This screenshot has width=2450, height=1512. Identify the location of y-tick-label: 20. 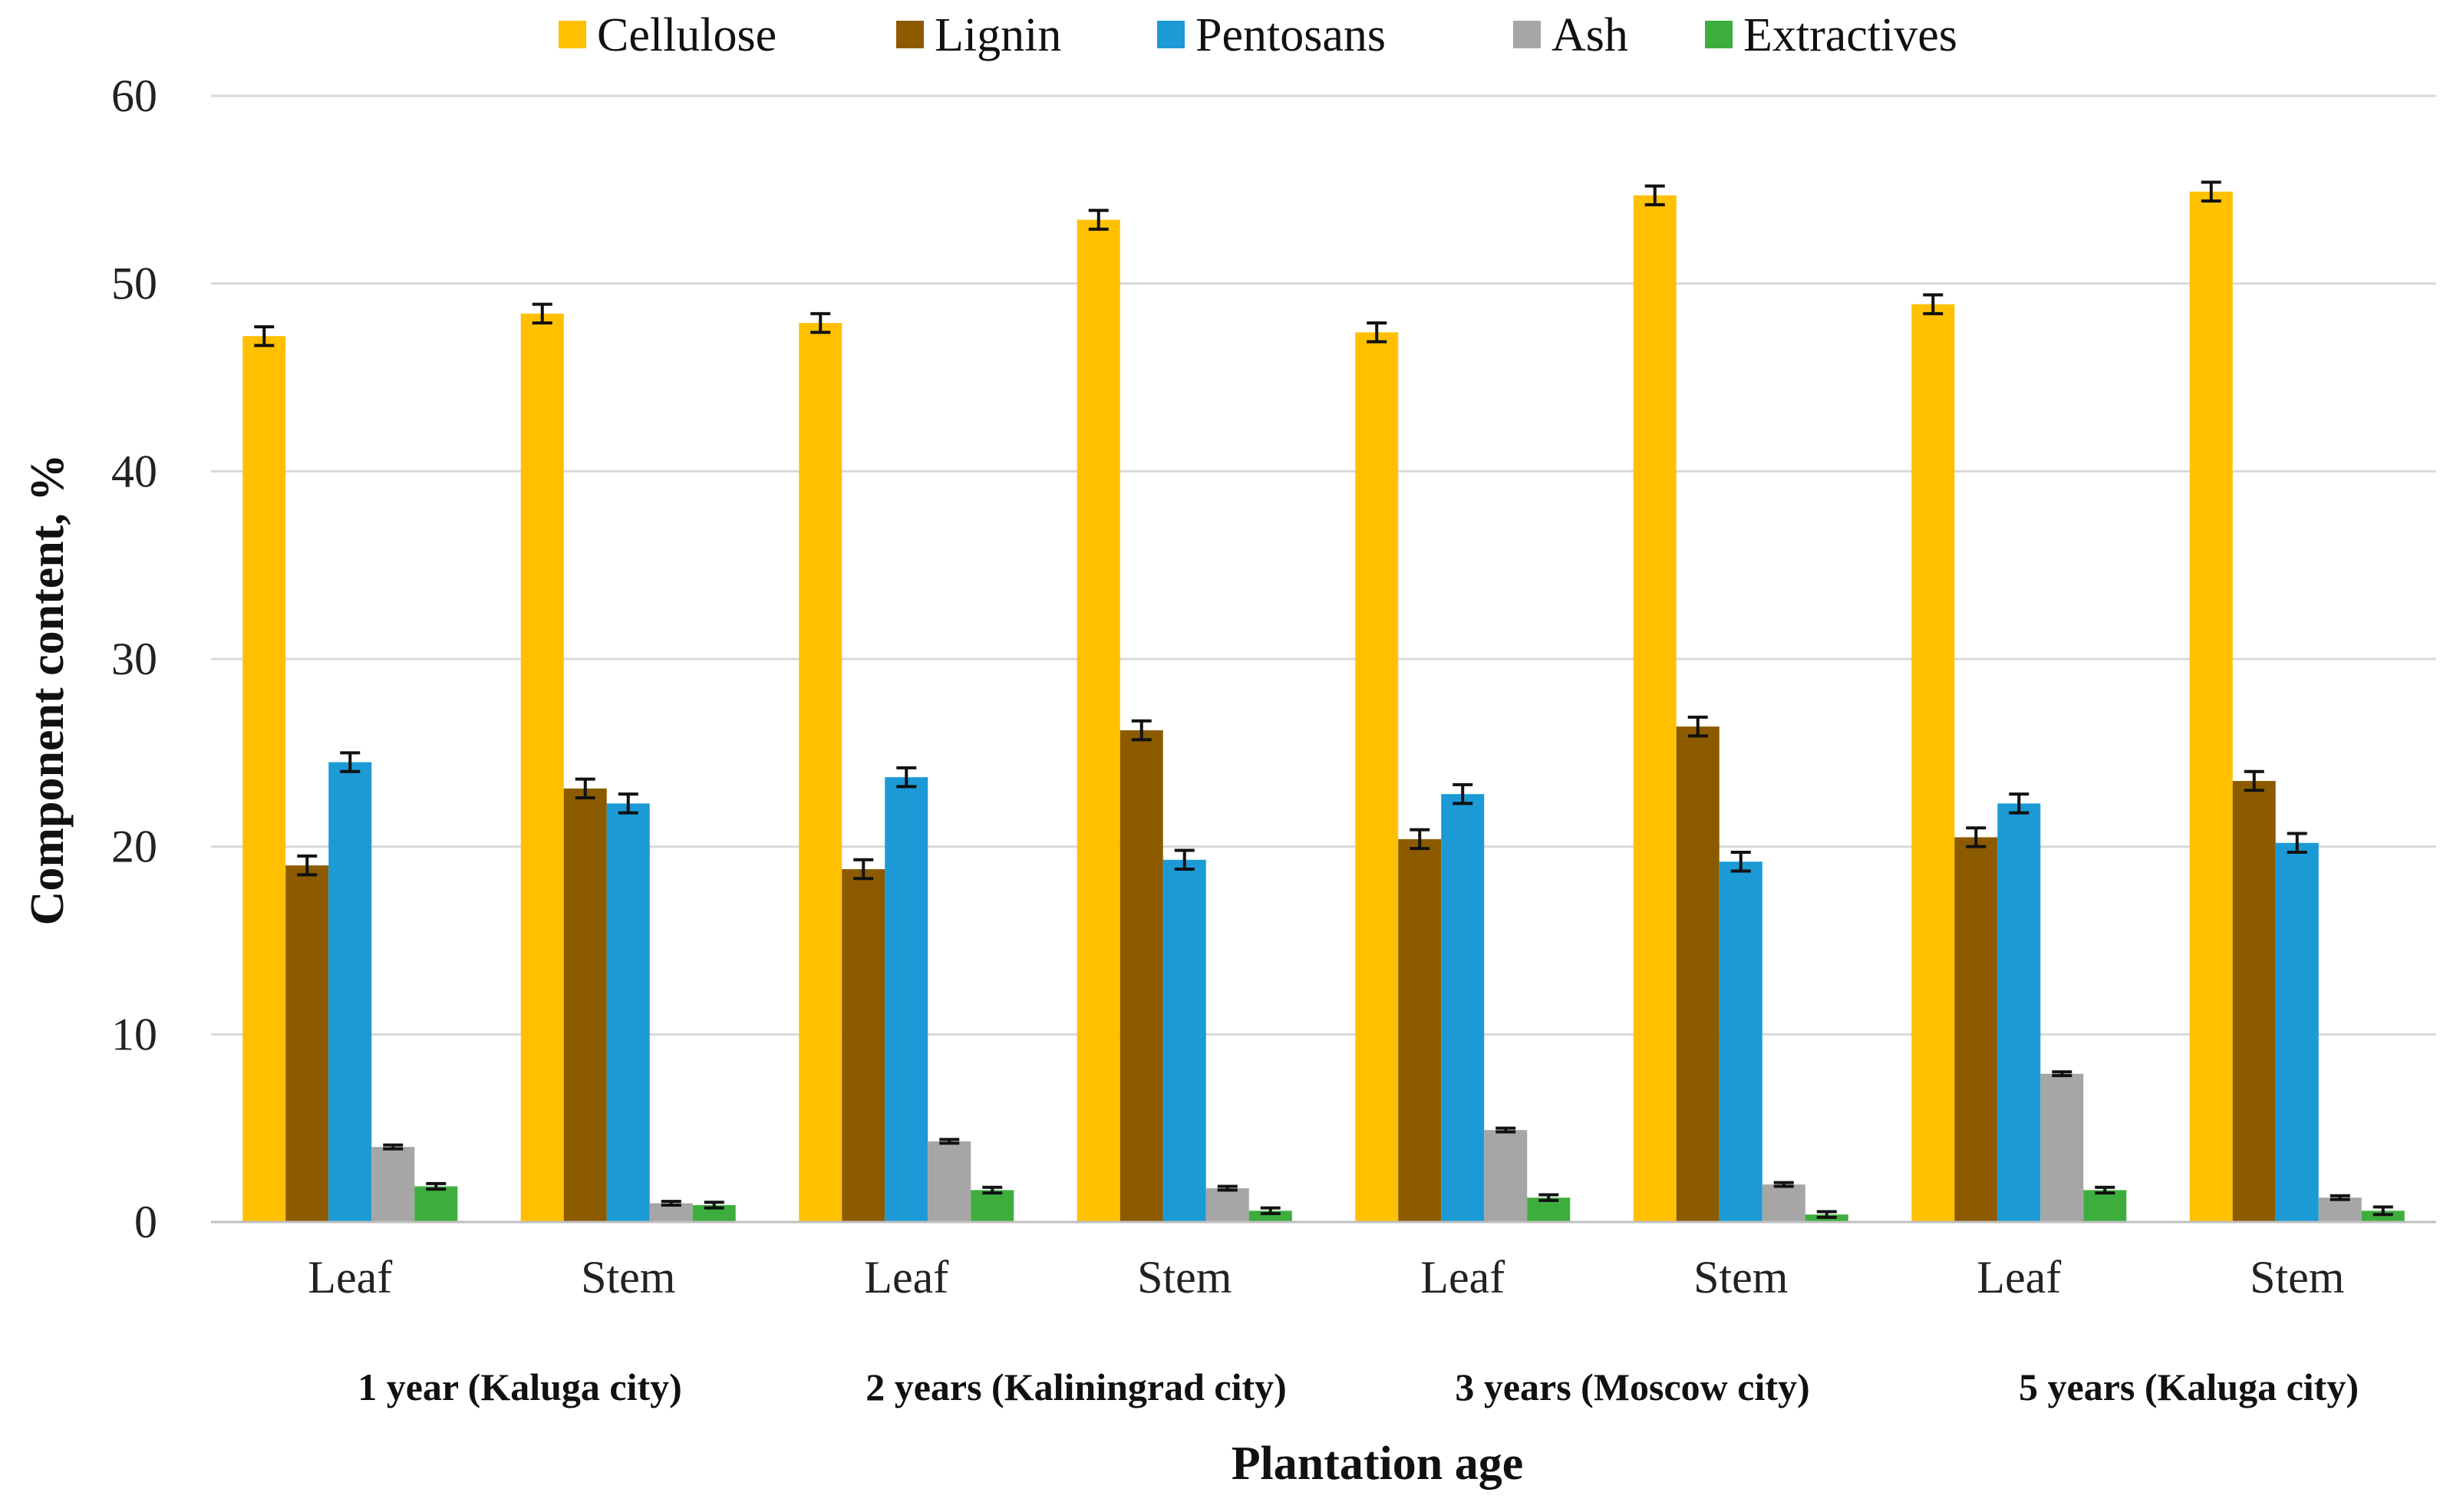
(134, 847).